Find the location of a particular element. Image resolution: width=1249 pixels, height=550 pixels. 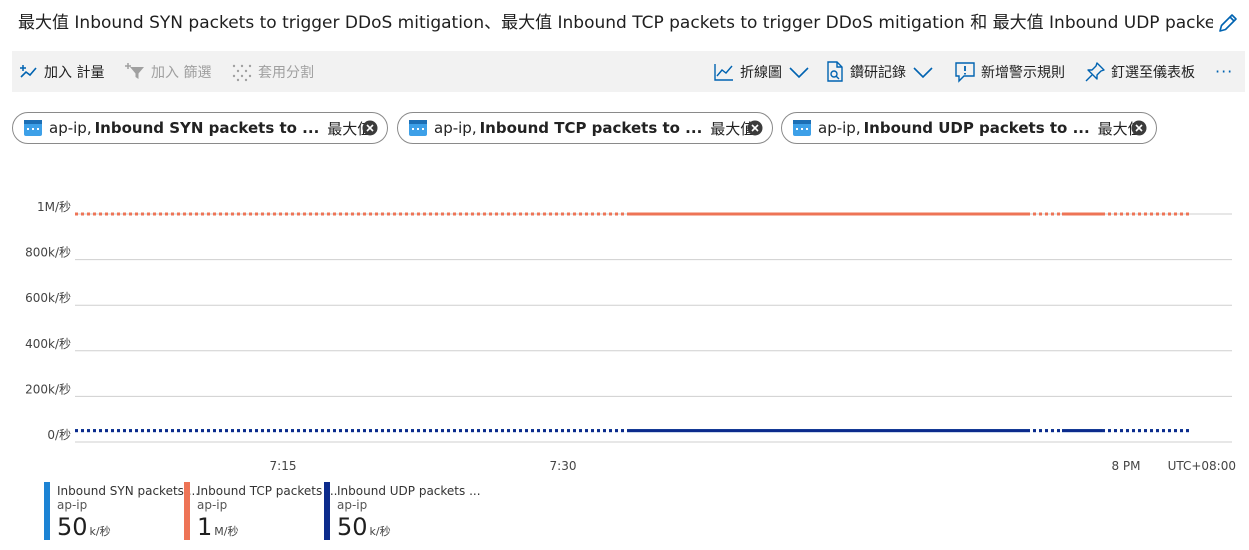

drill-logs-label: 鑽研記錄 is located at coordinates (878, 72).